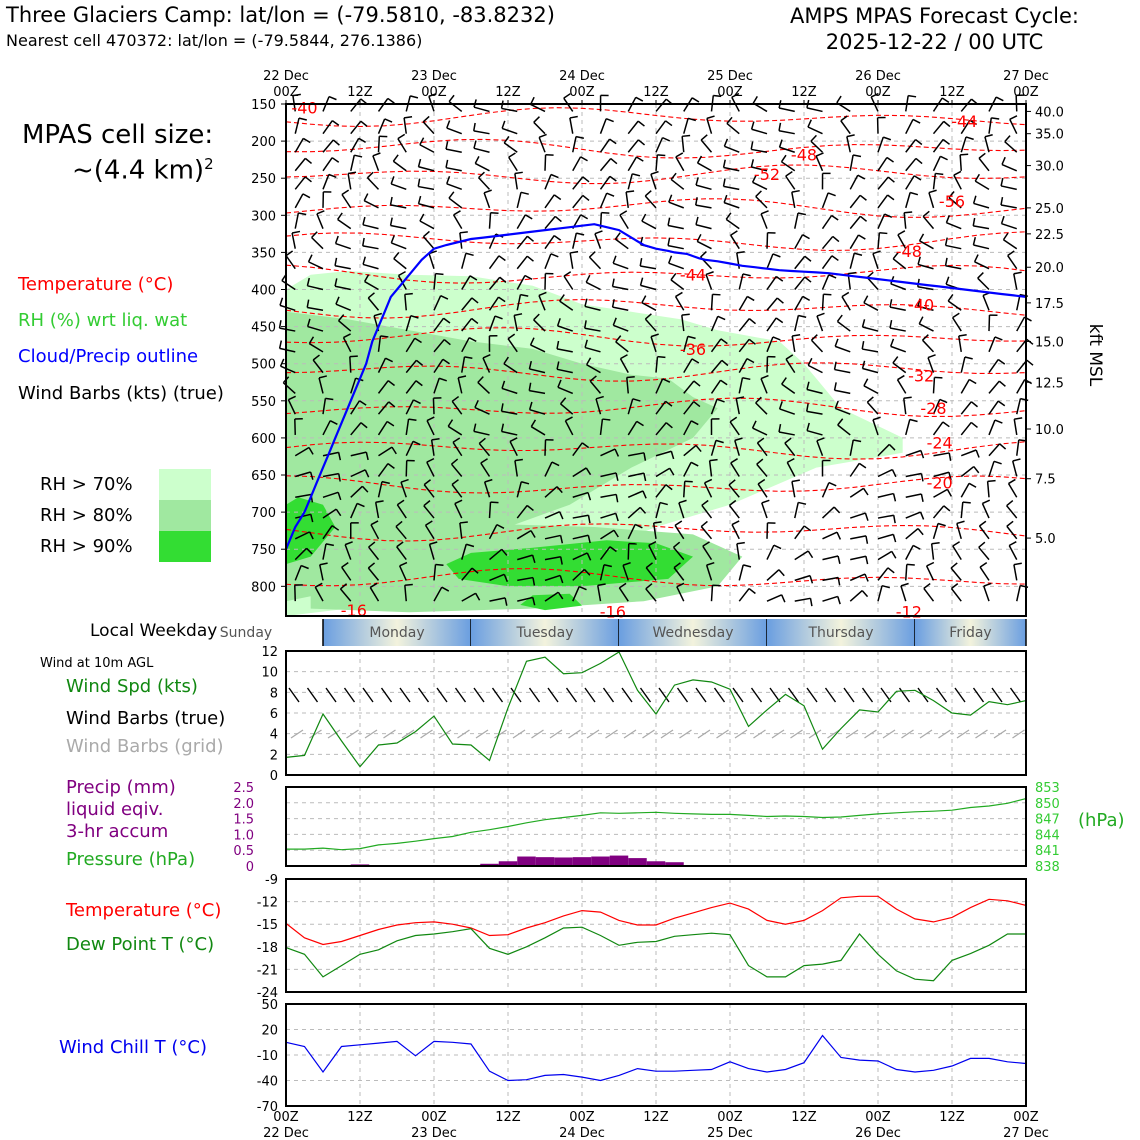  What do you see at coordinates (1047, 851) in the screenshot?
I see `pressure-ytick-label: 841` at bounding box center [1047, 851].